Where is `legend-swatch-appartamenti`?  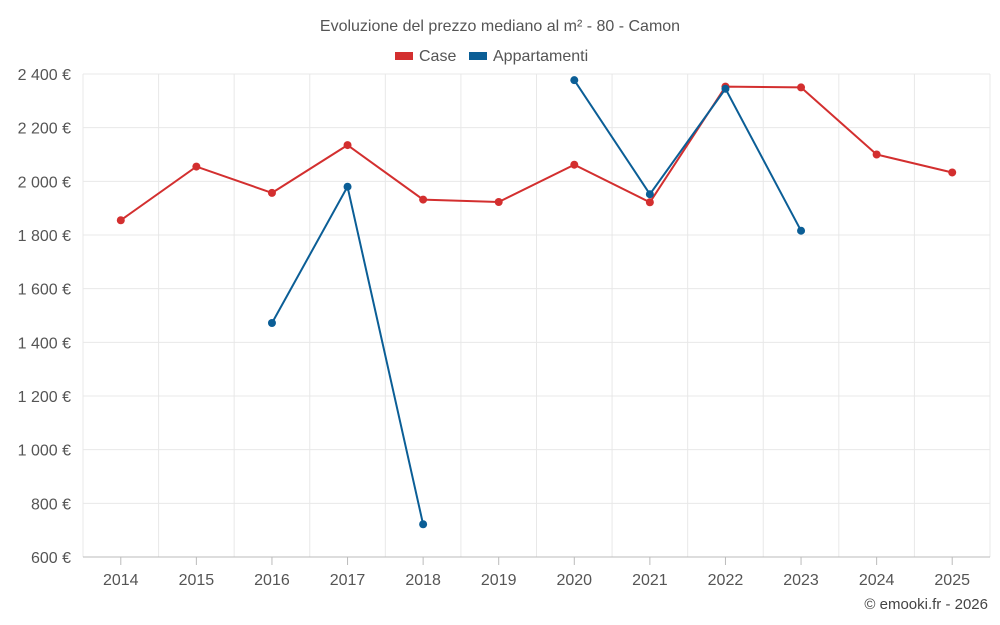
legend-swatch-appartamenti is located at coordinates (478, 56).